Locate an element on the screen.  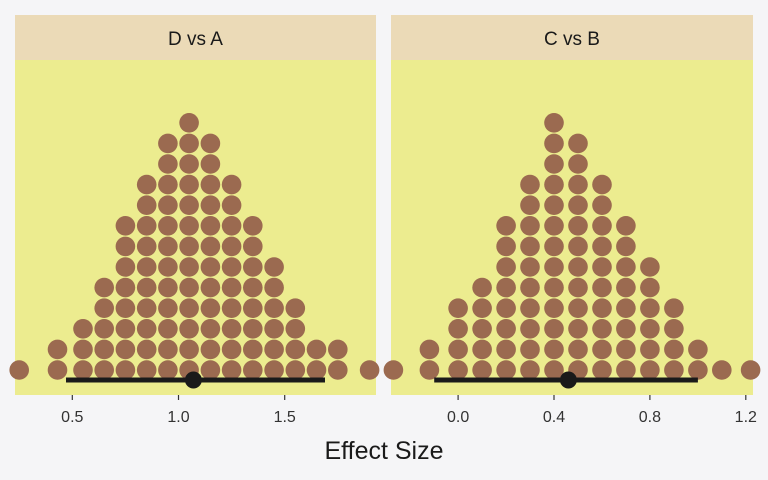
x-axis-title: Effect Size is located at coordinates (383, 451).